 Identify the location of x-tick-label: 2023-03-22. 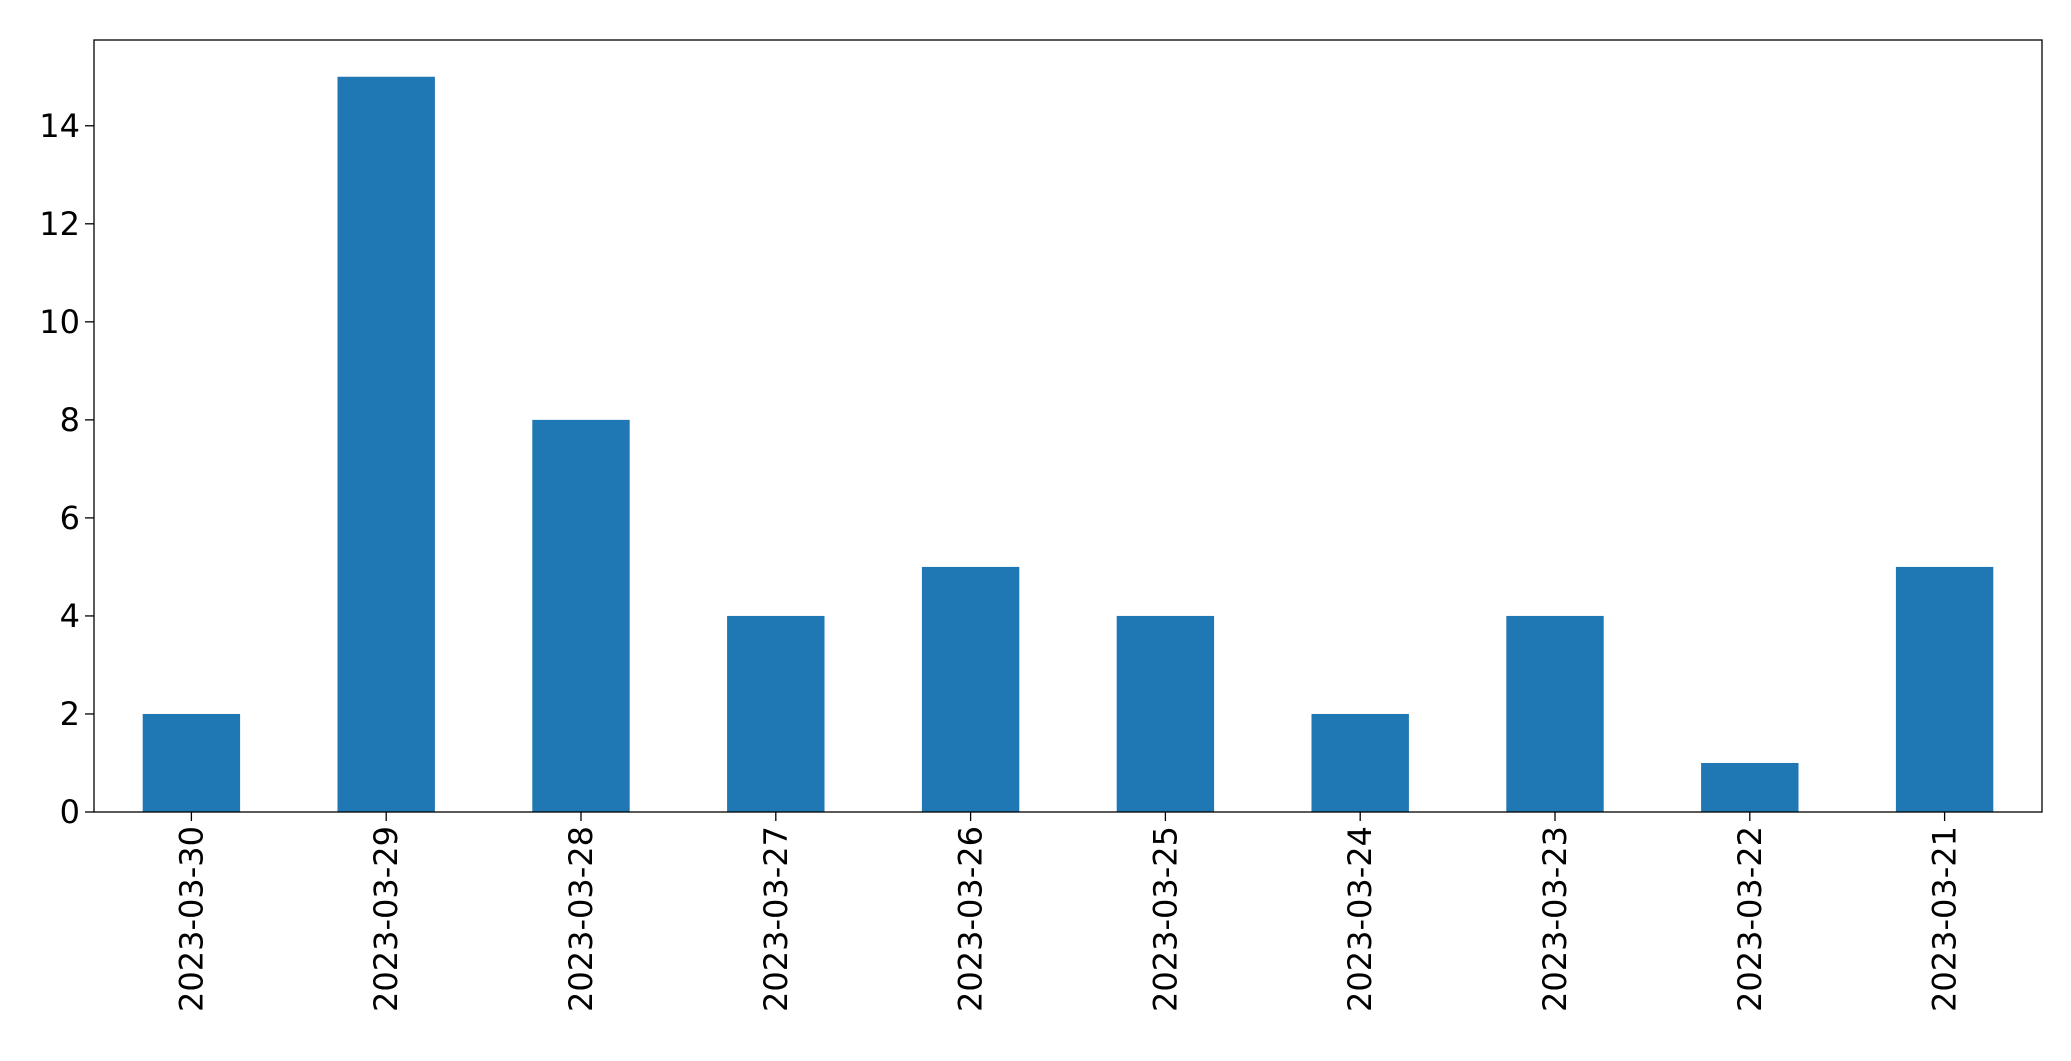
(1750, 919).